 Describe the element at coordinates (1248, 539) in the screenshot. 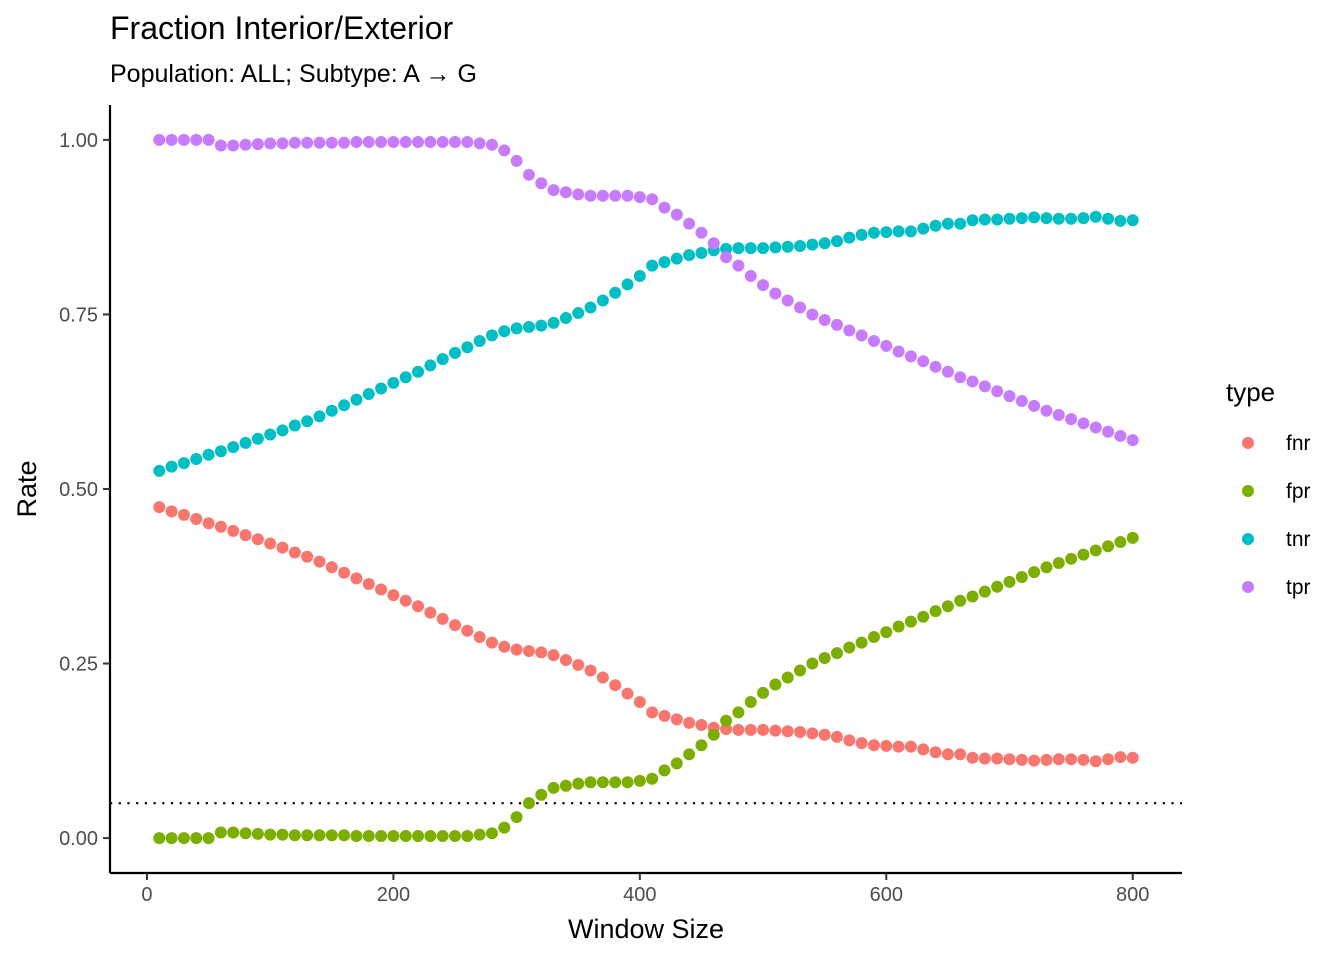

I see `legend-key-tnr` at that location.